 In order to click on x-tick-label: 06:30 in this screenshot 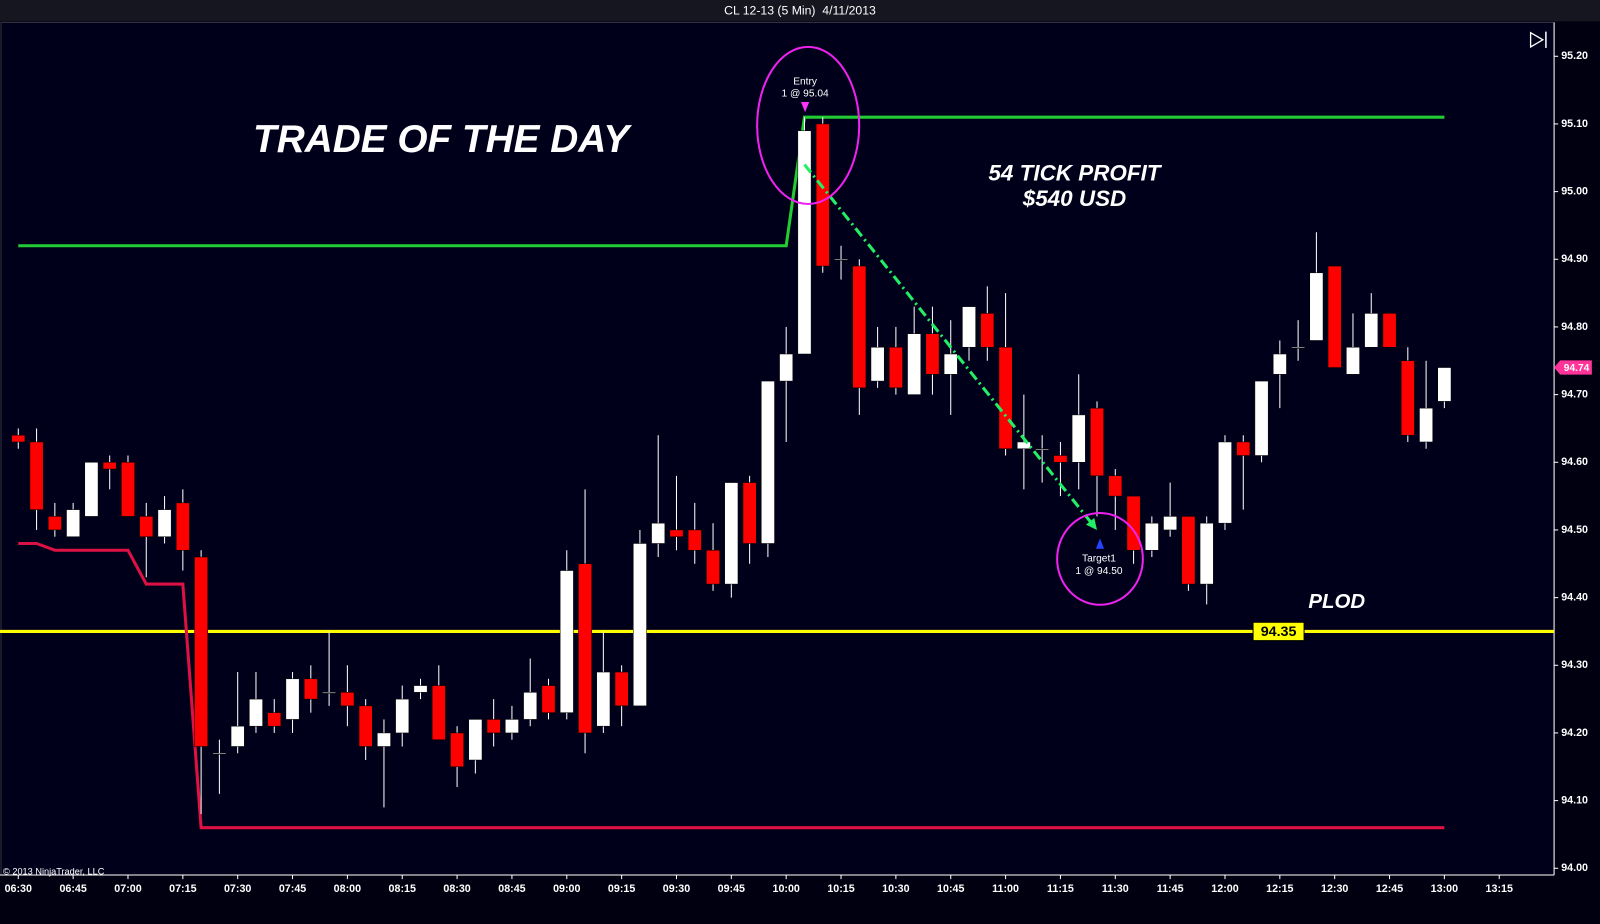, I will do `click(18, 889)`.